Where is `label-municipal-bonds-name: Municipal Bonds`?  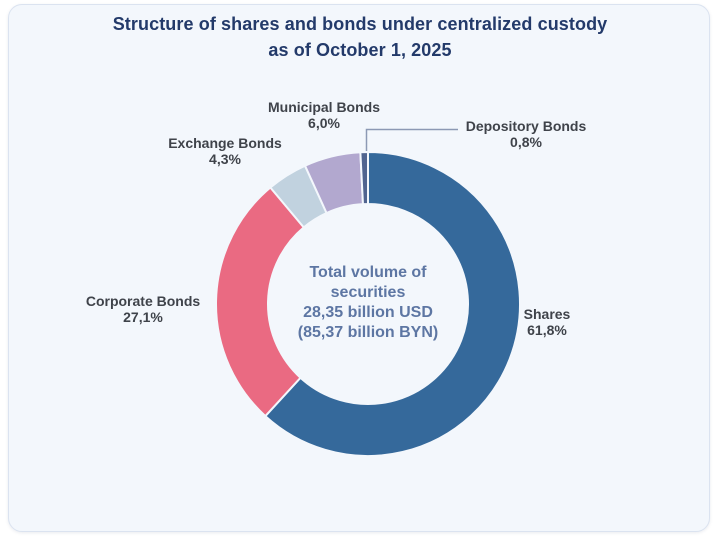
label-municipal-bonds-name: Municipal Bonds is located at coordinates (324, 107).